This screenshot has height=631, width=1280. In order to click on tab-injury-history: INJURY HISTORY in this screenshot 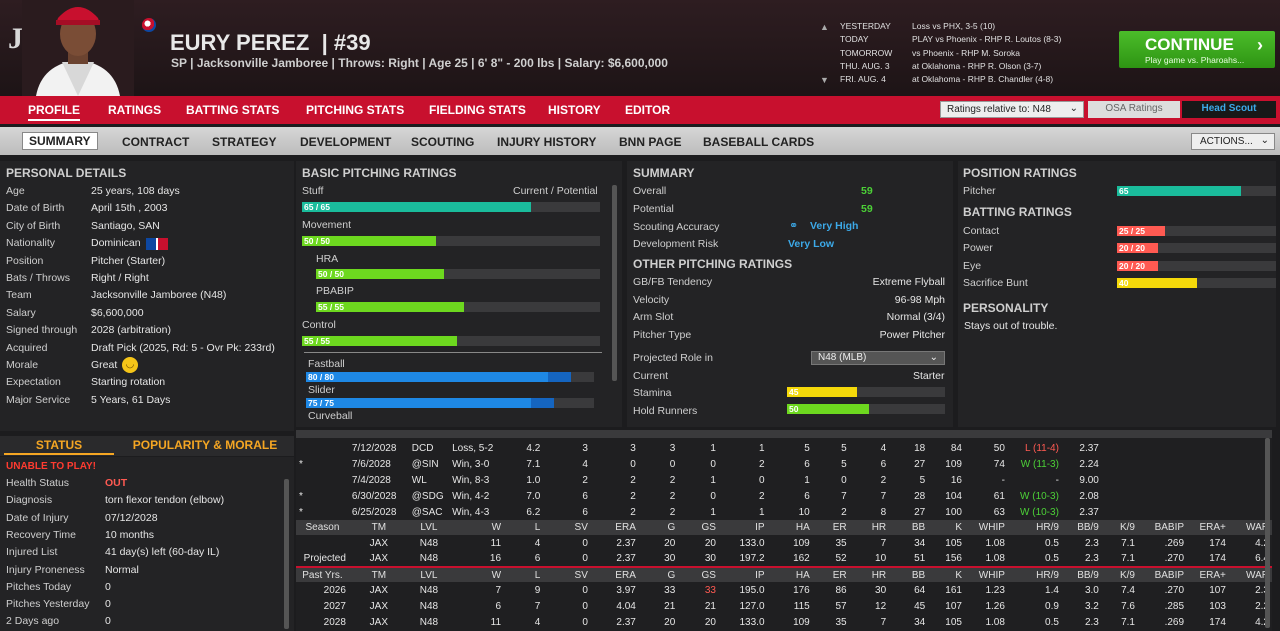, I will do `click(547, 142)`.